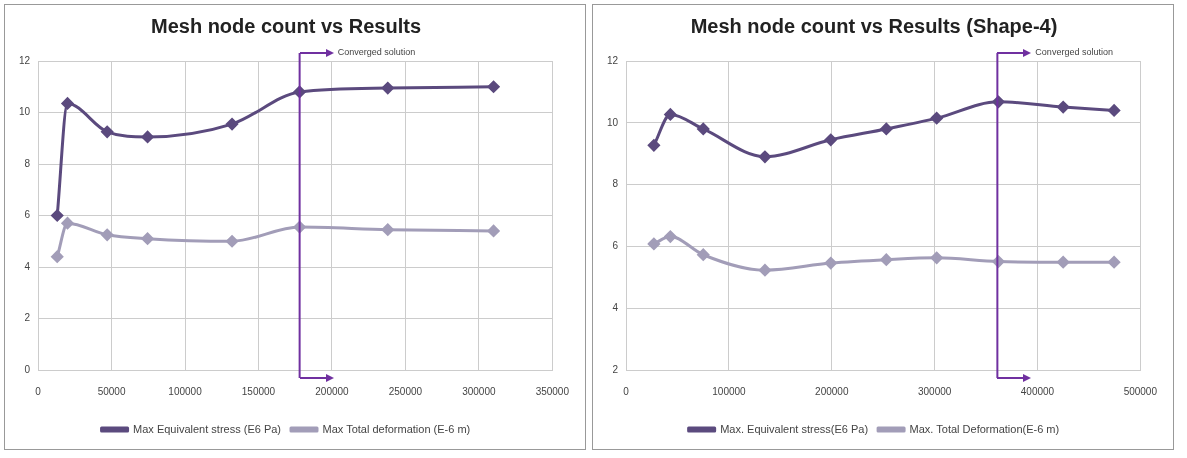 The image size is (1187, 458). What do you see at coordinates (207, 428) in the screenshot?
I see `legend-label: Max Equivalent stress (E6 Pa)` at bounding box center [207, 428].